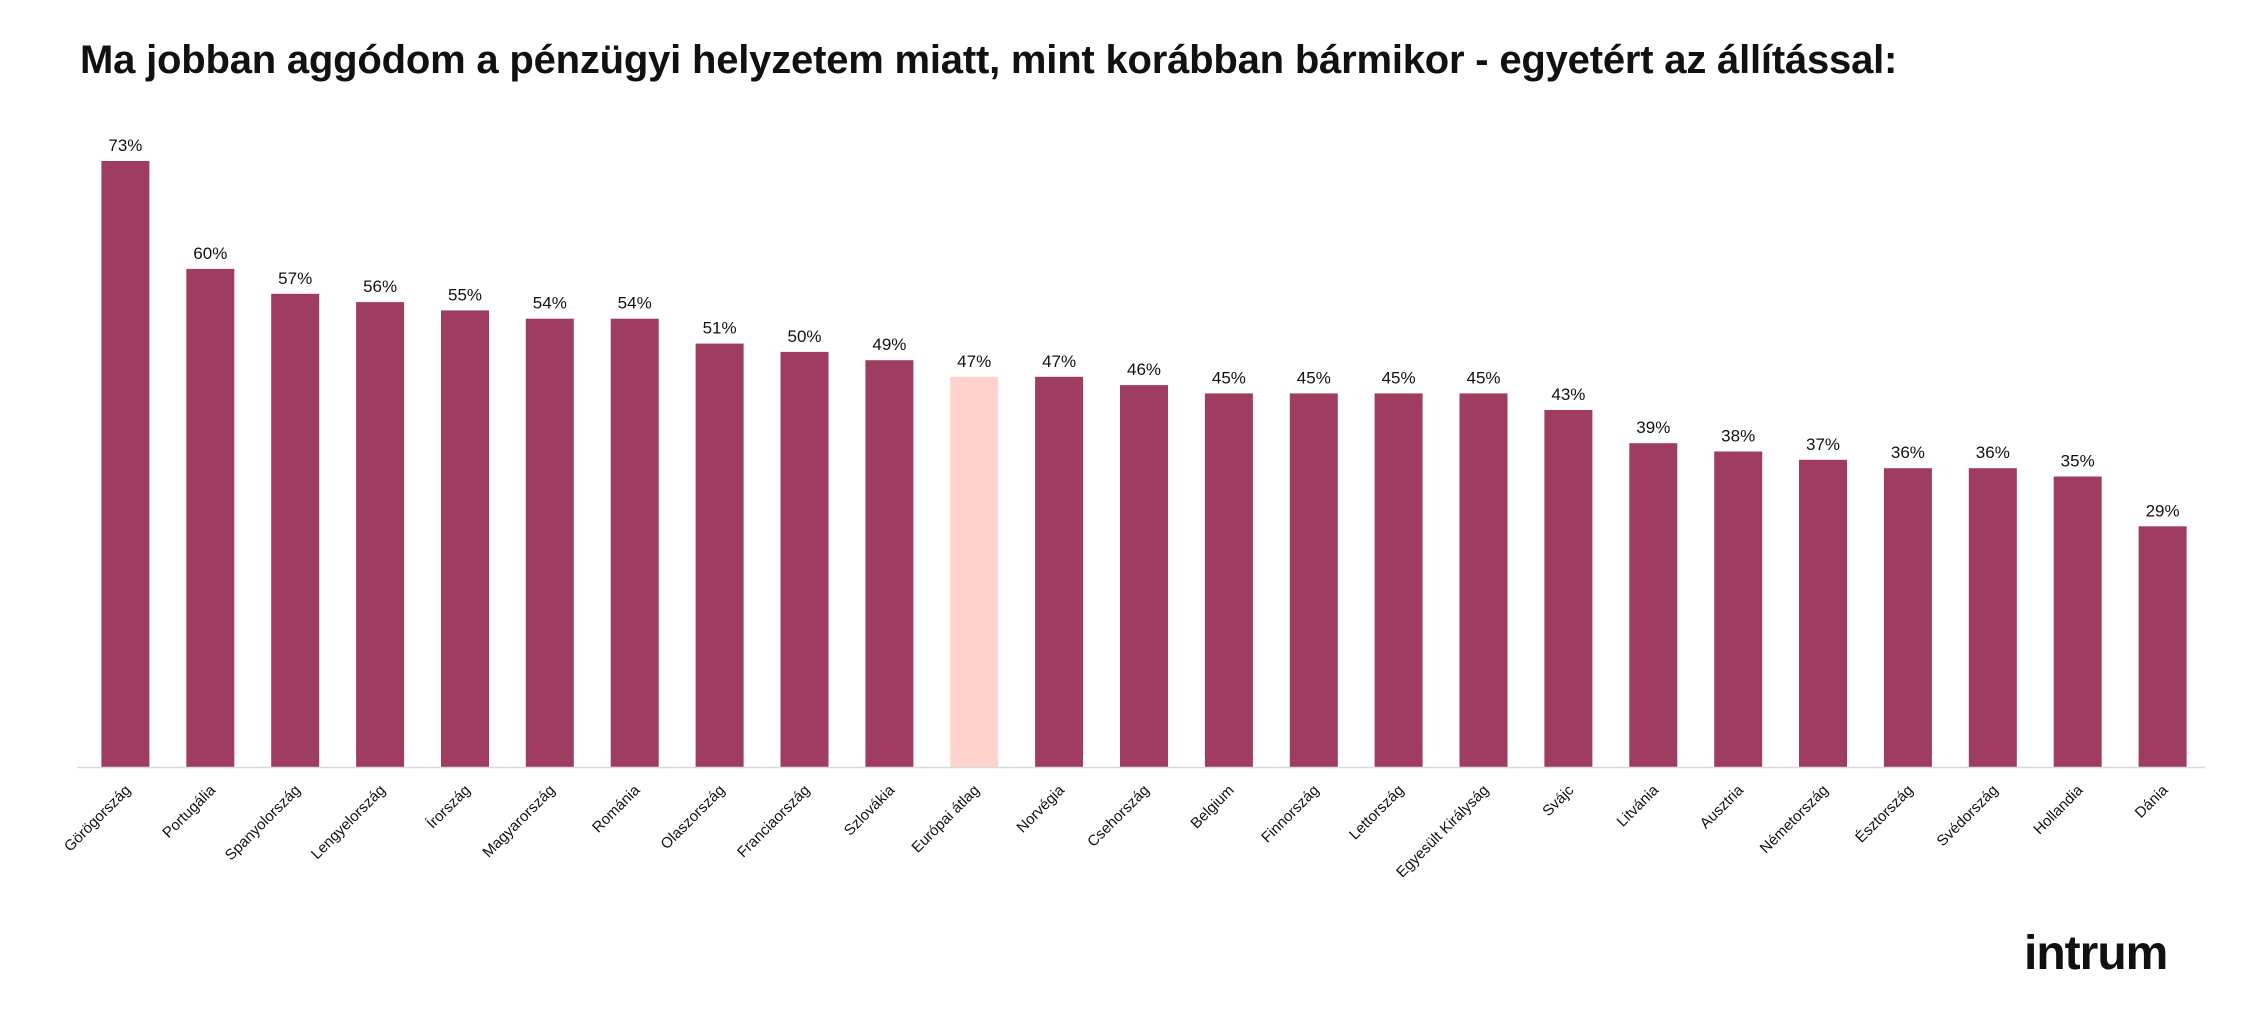  I want to click on value-label-olaszorszag: 51%, so click(720, 328).